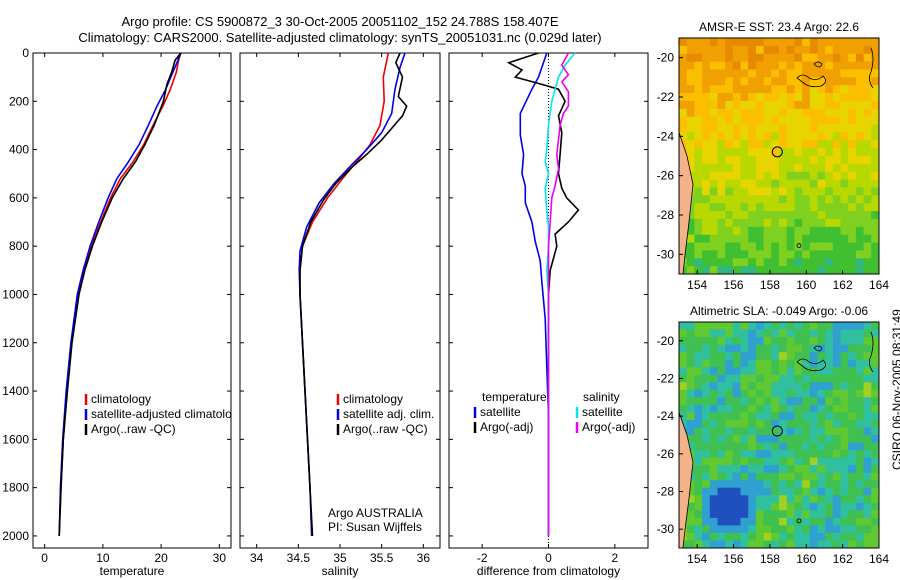 This screenshot has height=580, width=900. Describe the element at coordinates (697, 285) in the screenshot. I see `map-x-tick-label: 154` at that location.